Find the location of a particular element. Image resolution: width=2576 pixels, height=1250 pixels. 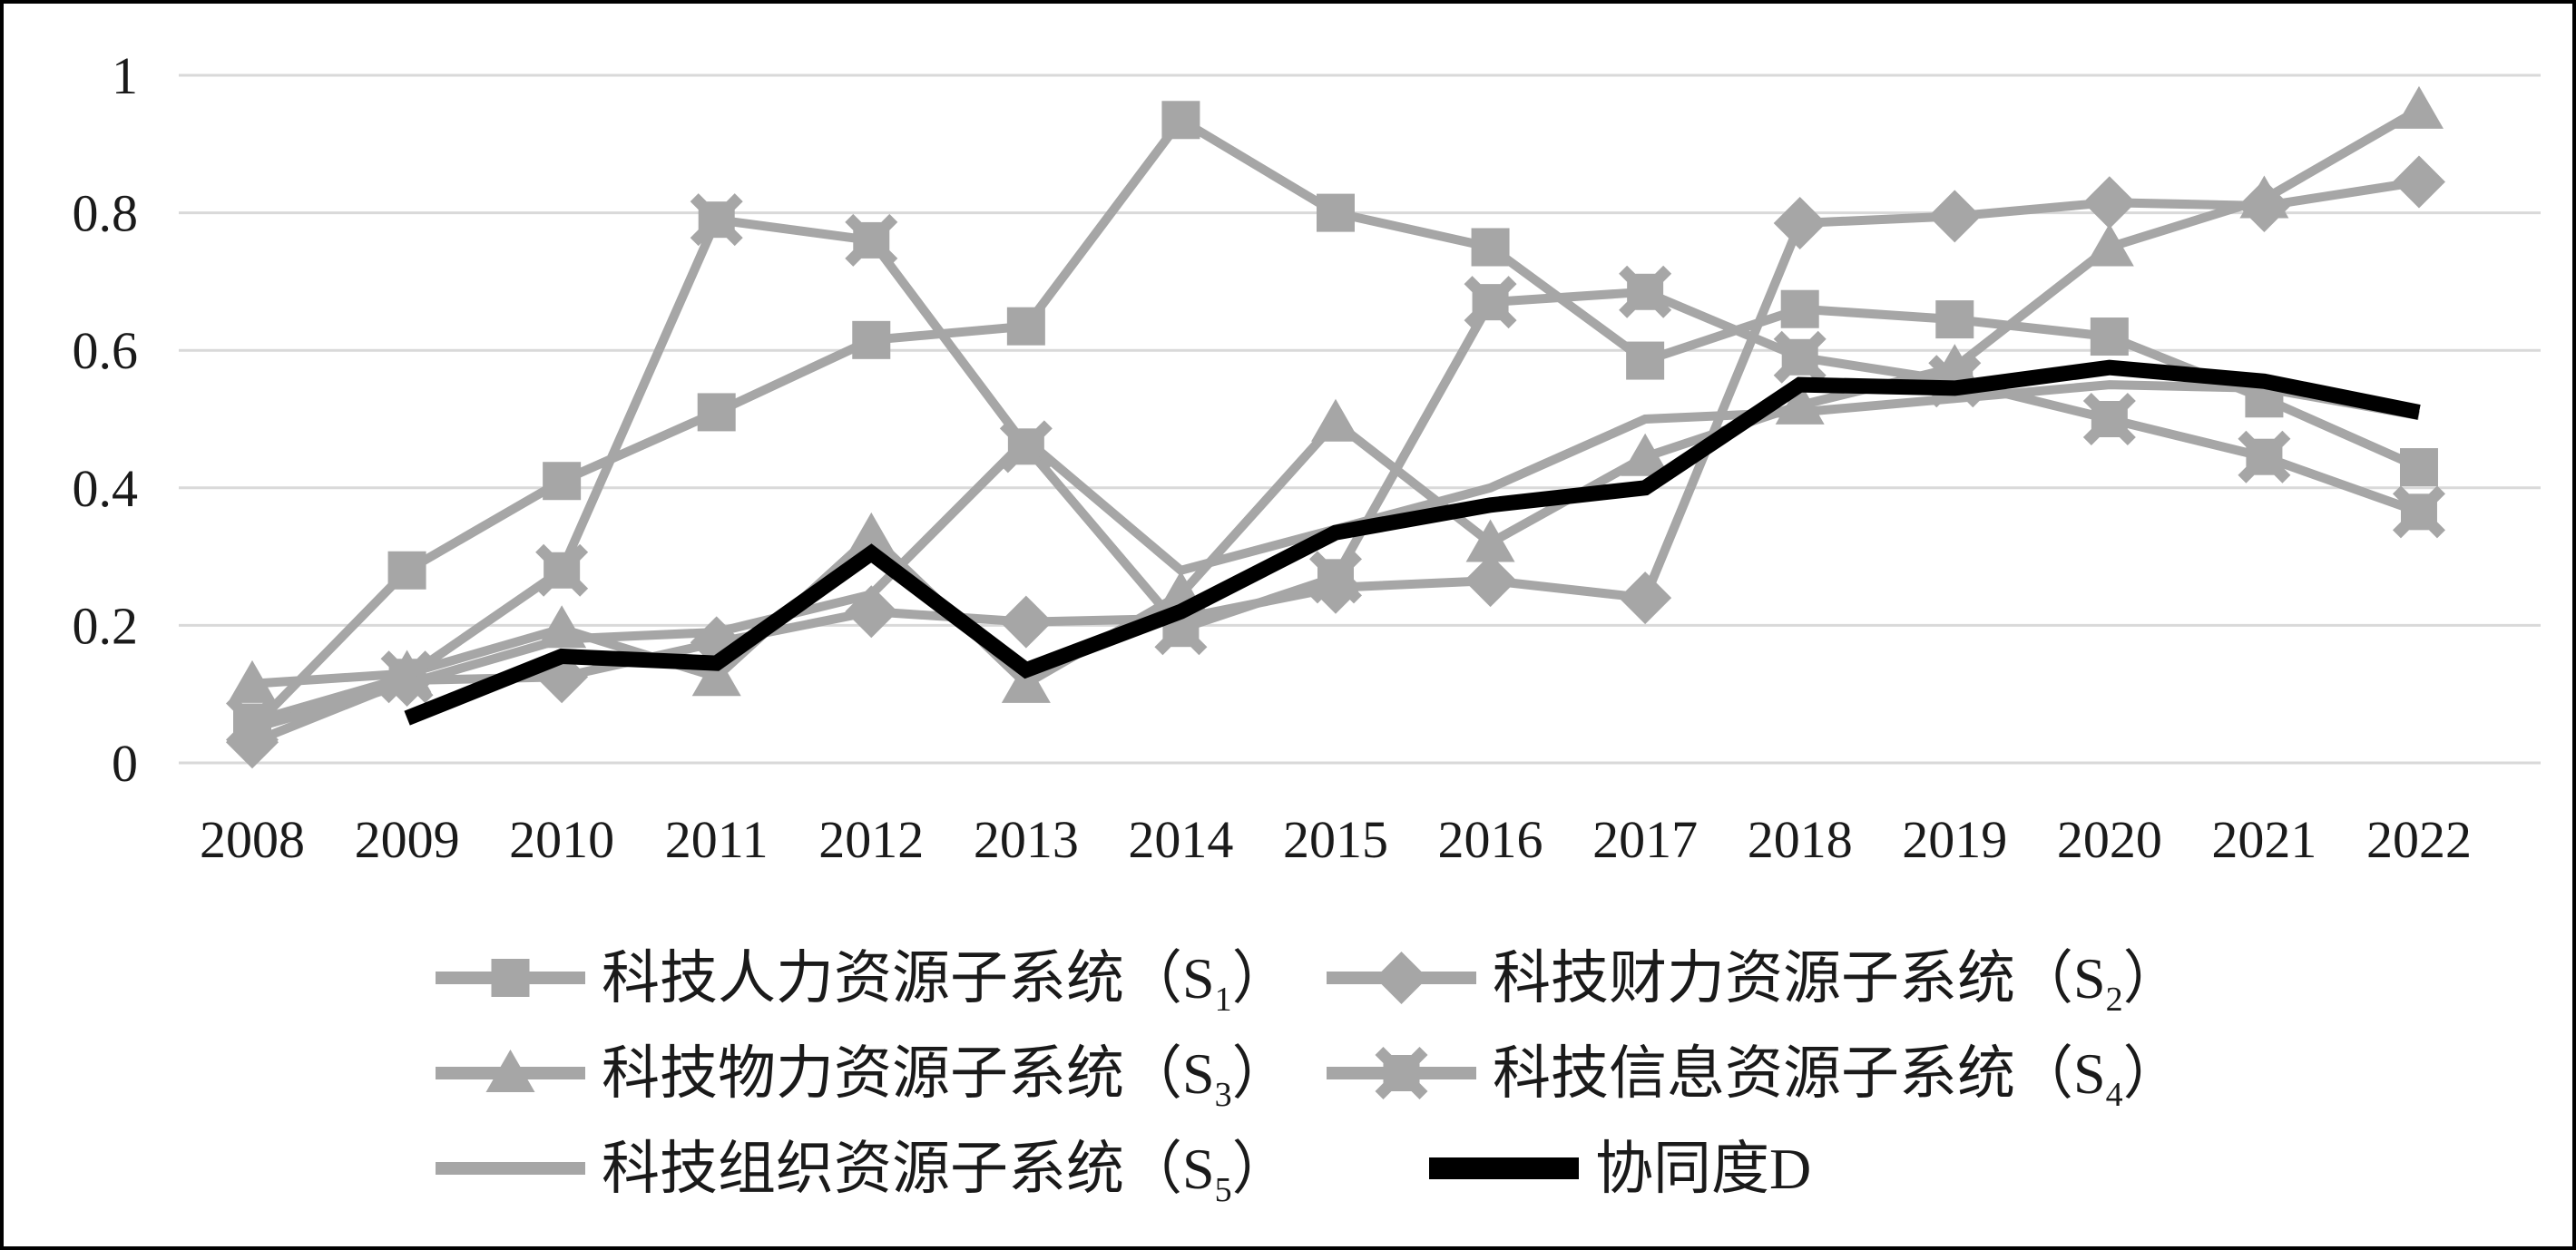

x-tick-label: 2011 is located at coordinates (717, 840).